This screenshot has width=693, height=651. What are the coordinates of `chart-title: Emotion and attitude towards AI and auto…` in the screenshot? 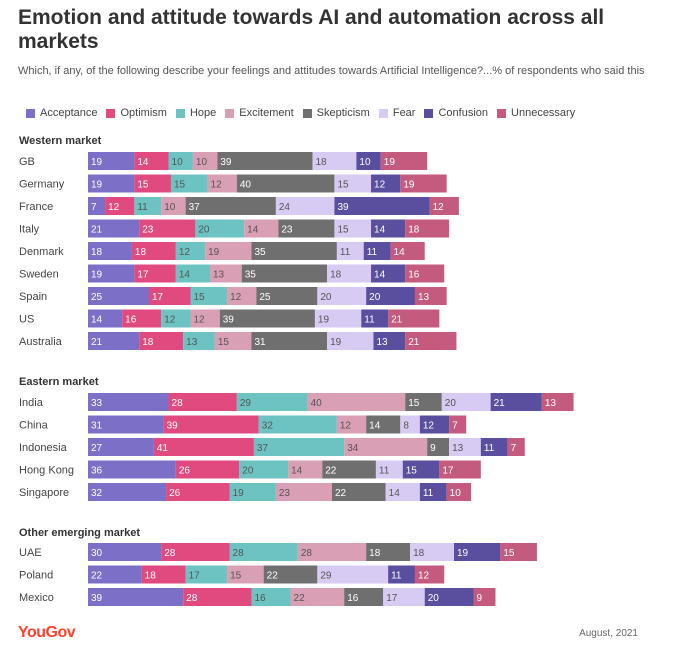 It's located at (311, 29).